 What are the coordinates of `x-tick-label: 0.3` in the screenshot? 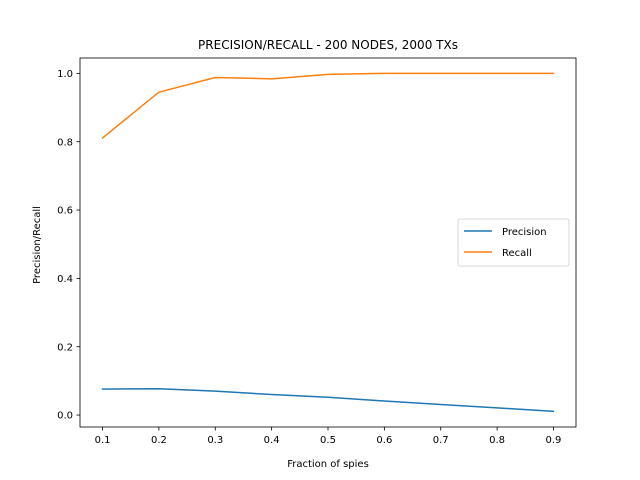 It's located at (215, 440).